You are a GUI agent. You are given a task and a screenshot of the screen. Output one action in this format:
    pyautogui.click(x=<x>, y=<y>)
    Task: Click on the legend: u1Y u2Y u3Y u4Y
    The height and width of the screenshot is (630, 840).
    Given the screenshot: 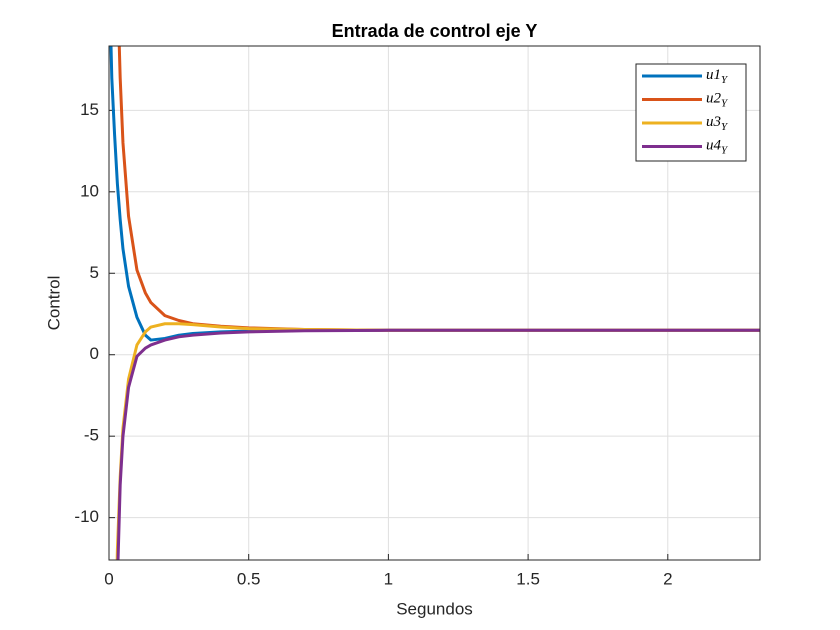 What is the action you would take?
    pyautogui.click(x=691, y=112)
    